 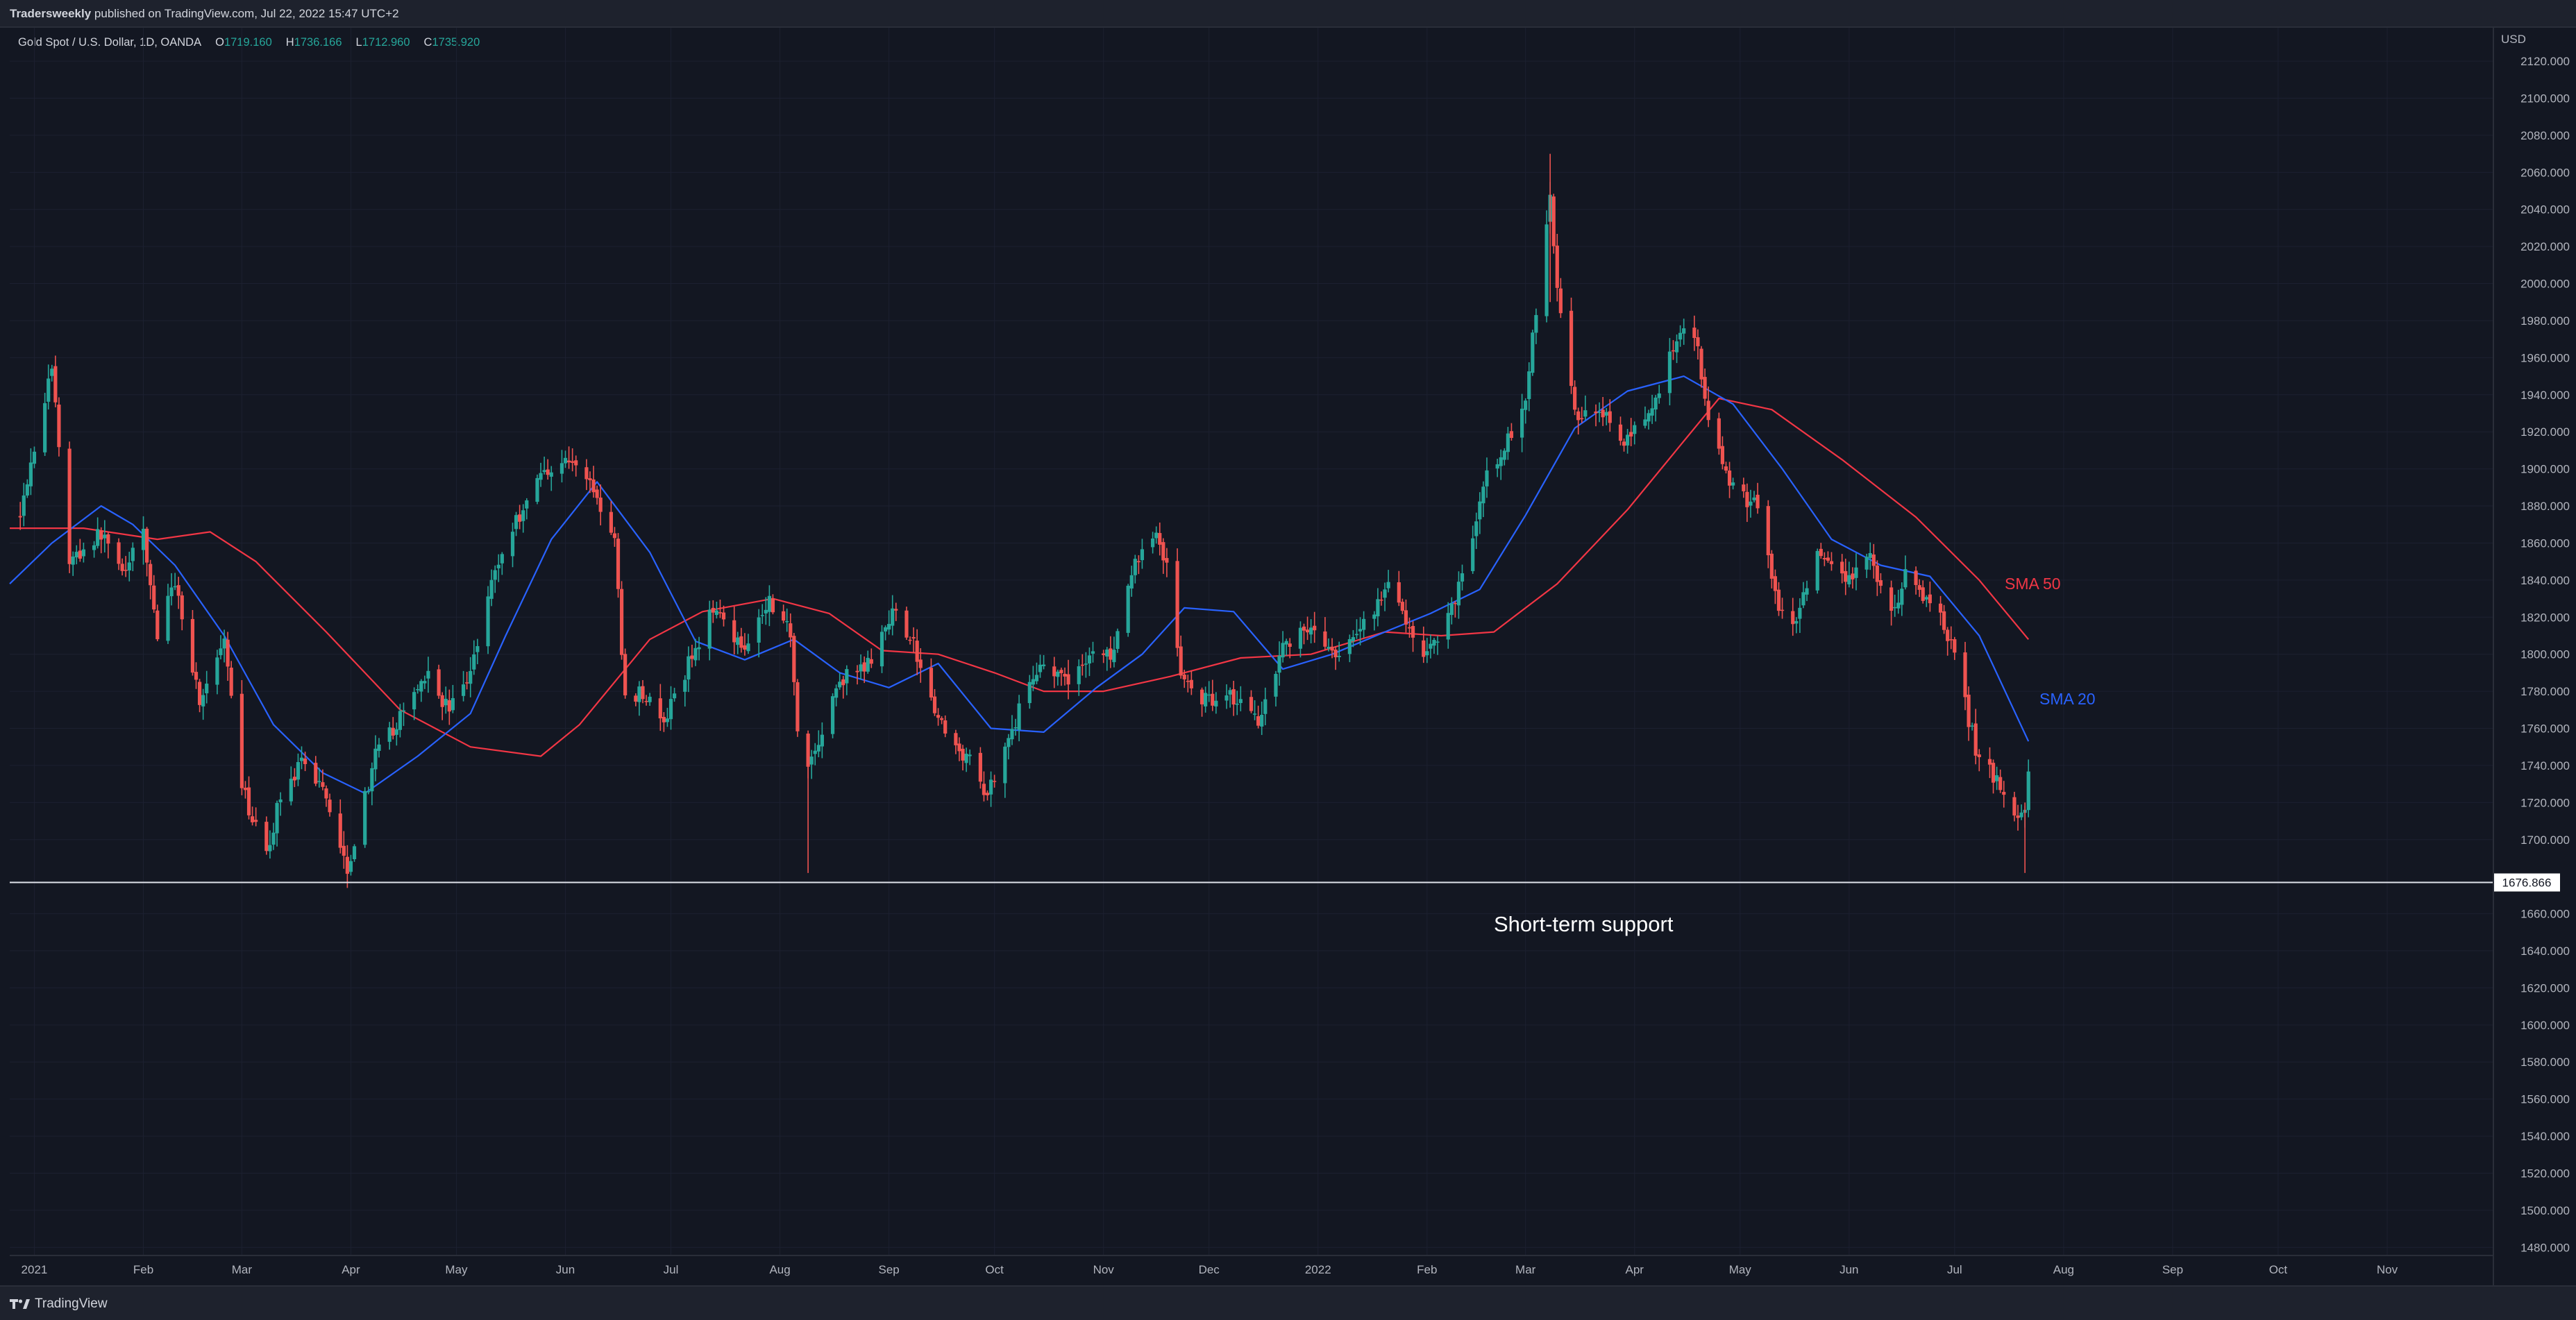 I want to click on price-axis, so click(x=2534, y=656).